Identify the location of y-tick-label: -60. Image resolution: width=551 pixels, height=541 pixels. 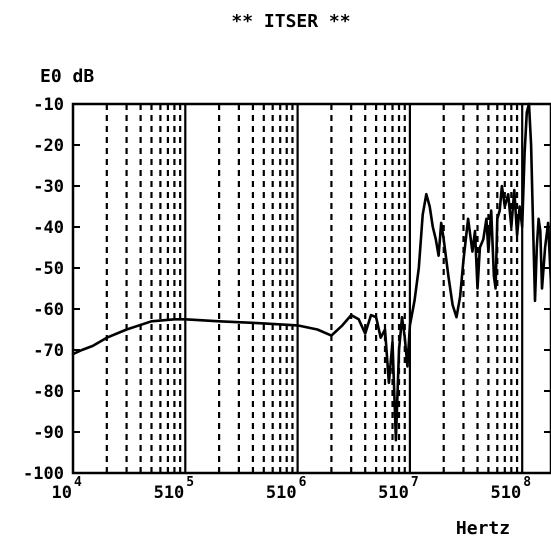
(48, 310).